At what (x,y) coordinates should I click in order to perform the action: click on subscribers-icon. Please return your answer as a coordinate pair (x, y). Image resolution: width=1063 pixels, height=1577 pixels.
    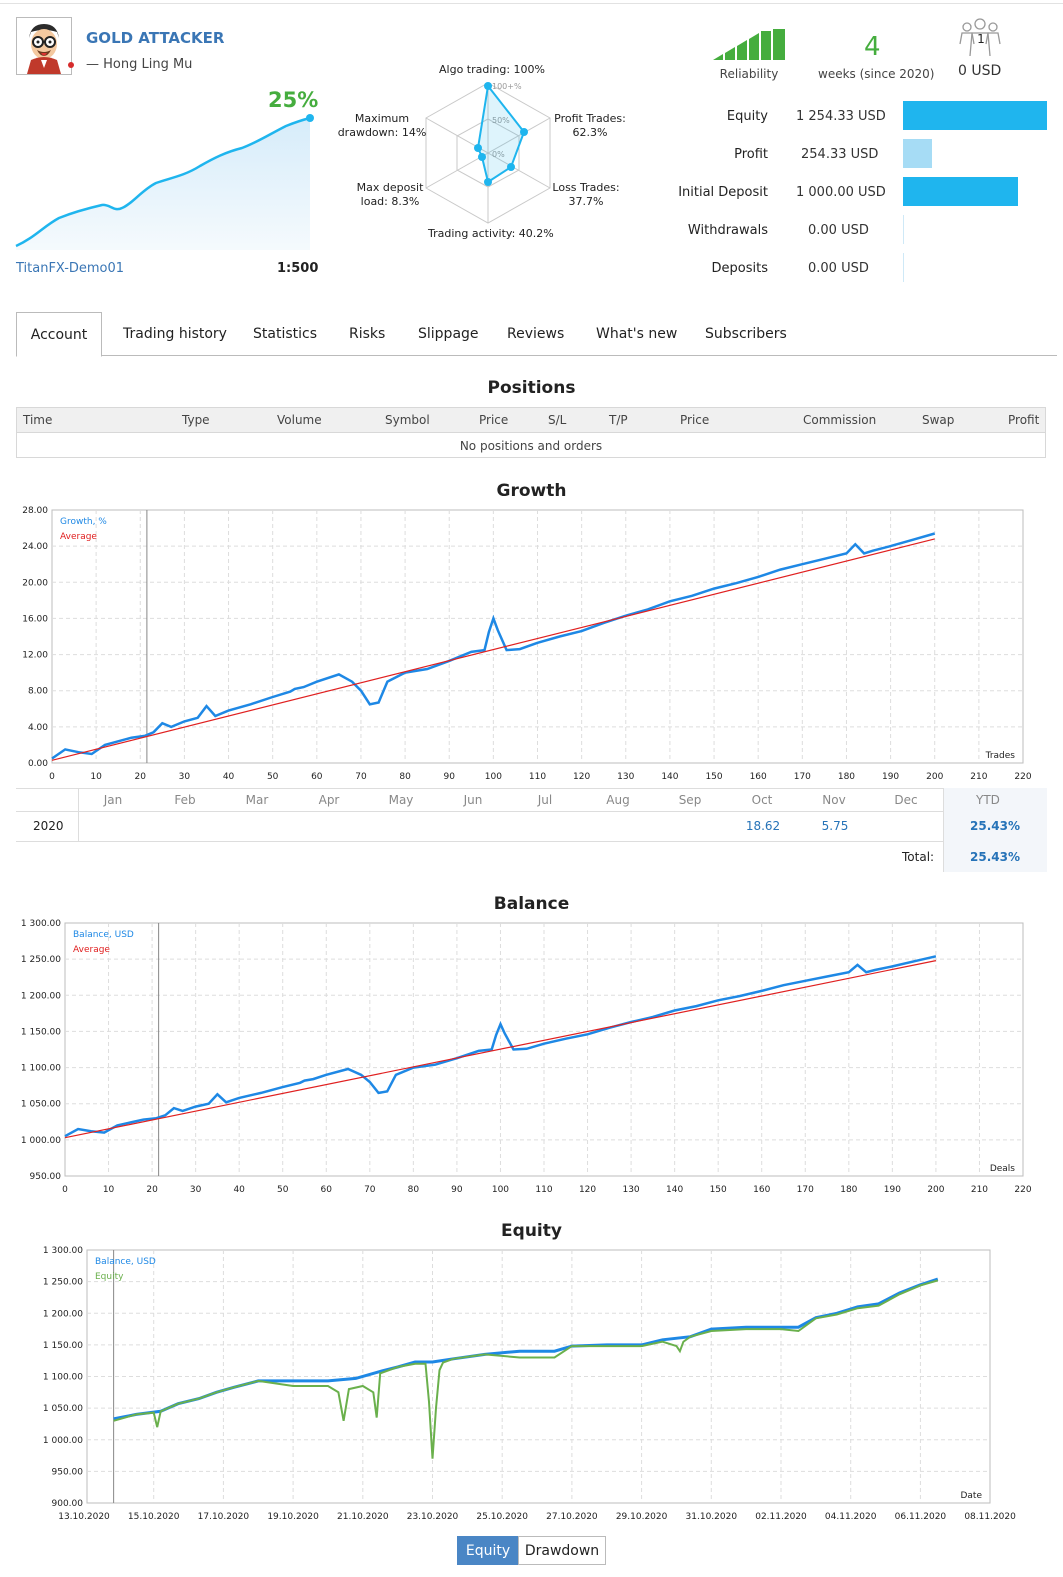
    Looking at the image, I should click on (980, 39).